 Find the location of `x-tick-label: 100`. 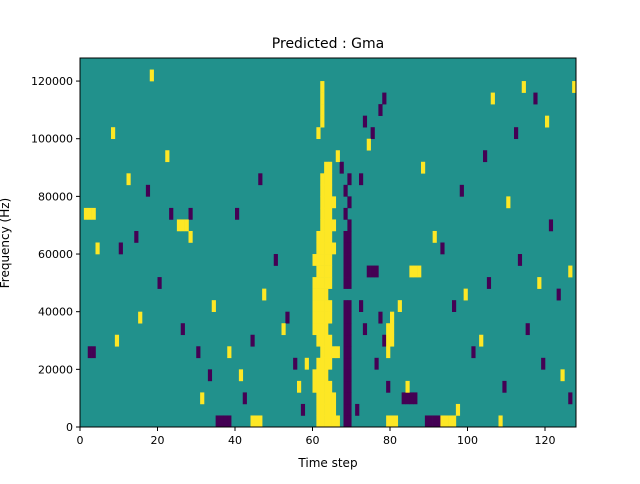

x-tick-label: 100 is located at coordinates (467, 440).